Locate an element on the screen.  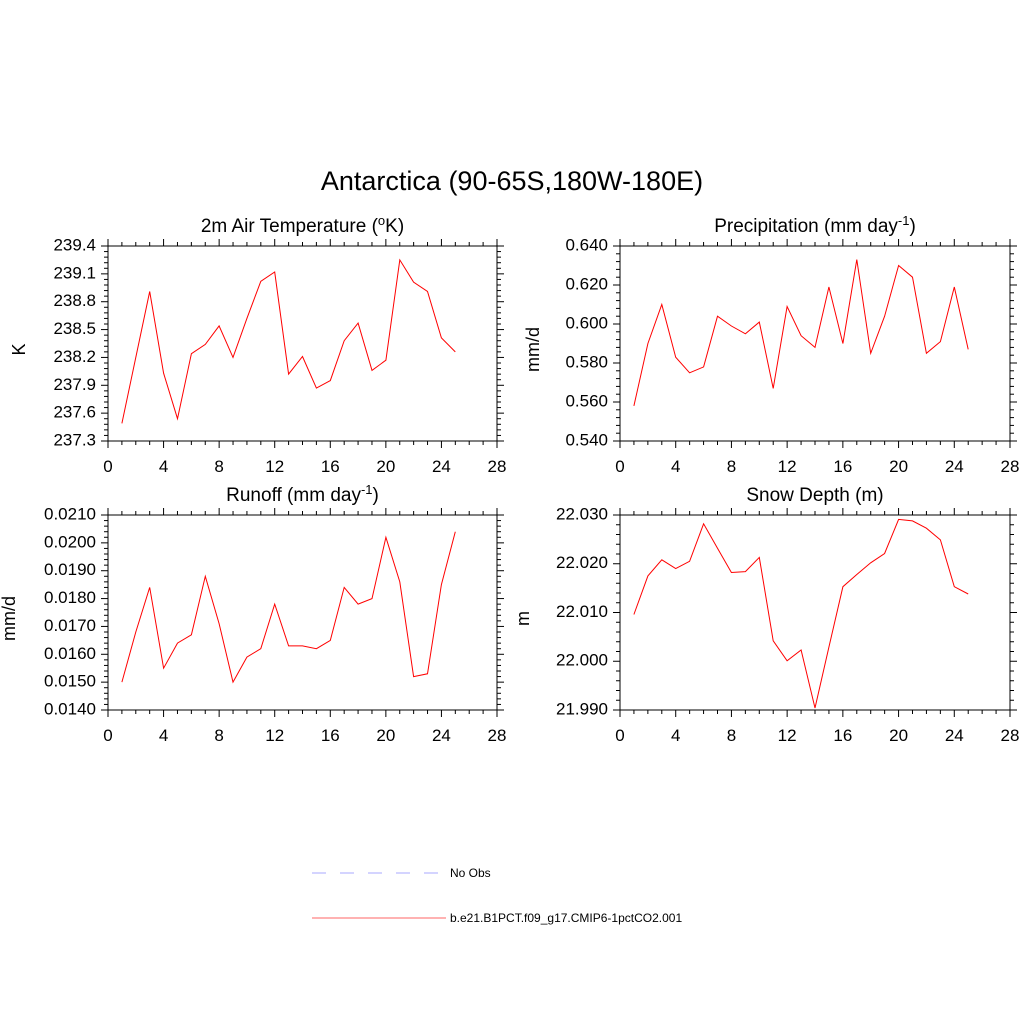
y-tick-label: 237.3 is located at coordinates (74, 439).